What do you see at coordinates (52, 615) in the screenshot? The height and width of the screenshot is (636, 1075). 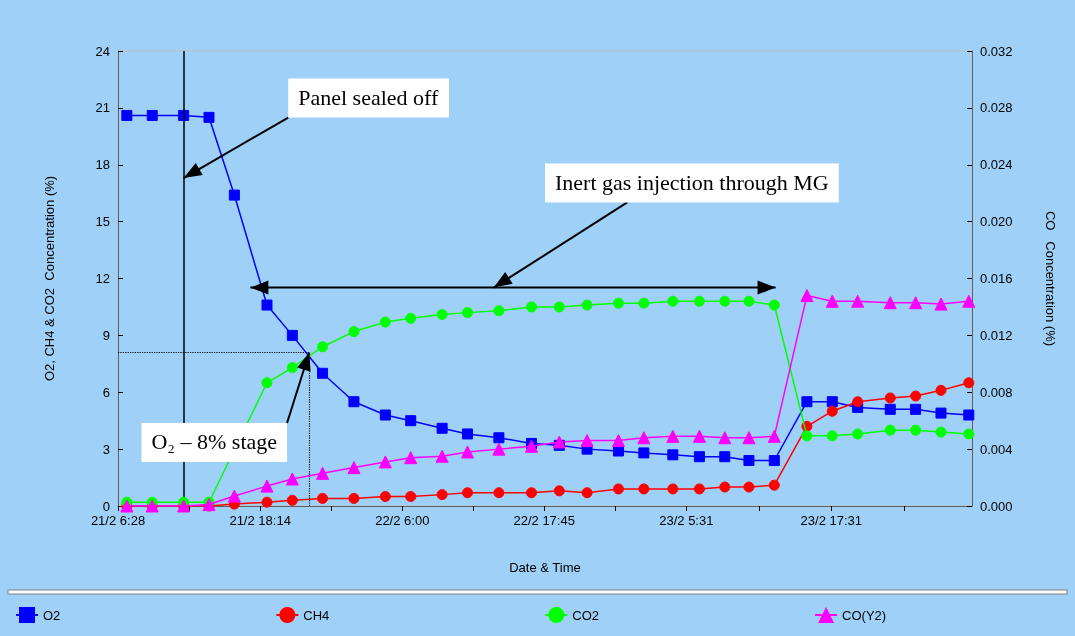 I see `legend-label: O2` at bounding box center [52, 615].